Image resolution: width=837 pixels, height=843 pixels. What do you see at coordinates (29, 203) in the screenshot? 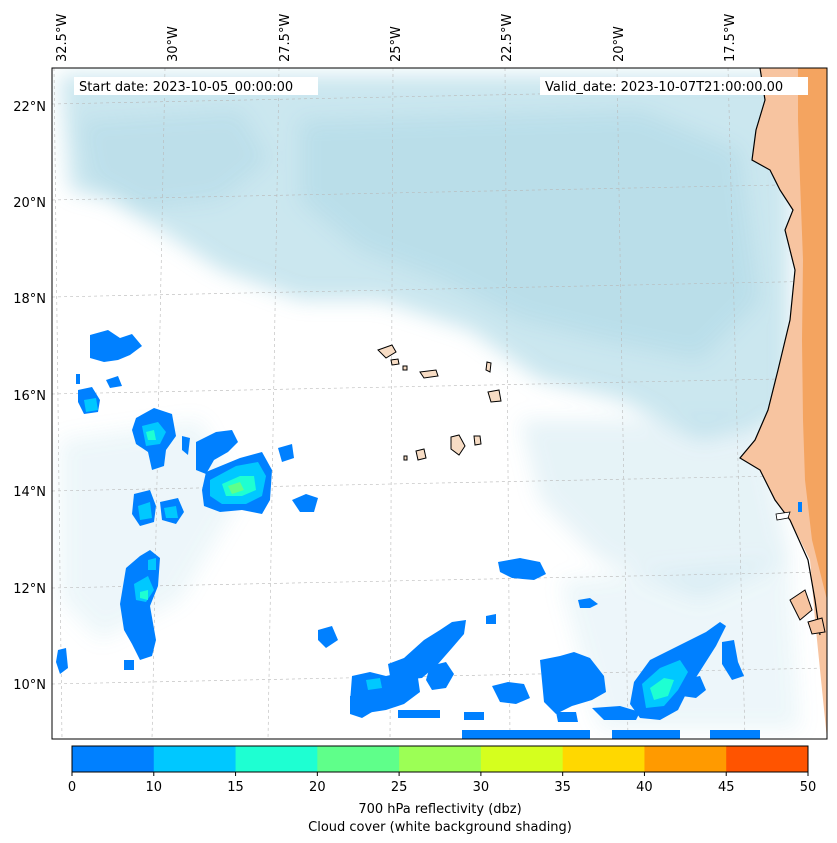
I see `lat-label: 20°N` at bounding box center [29, 203].